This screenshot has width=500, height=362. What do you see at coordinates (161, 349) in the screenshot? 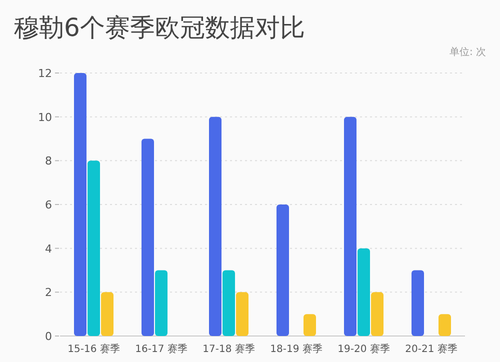
I see `x-tick-label: 16-17 赛季` at bounding box center [161, 349].